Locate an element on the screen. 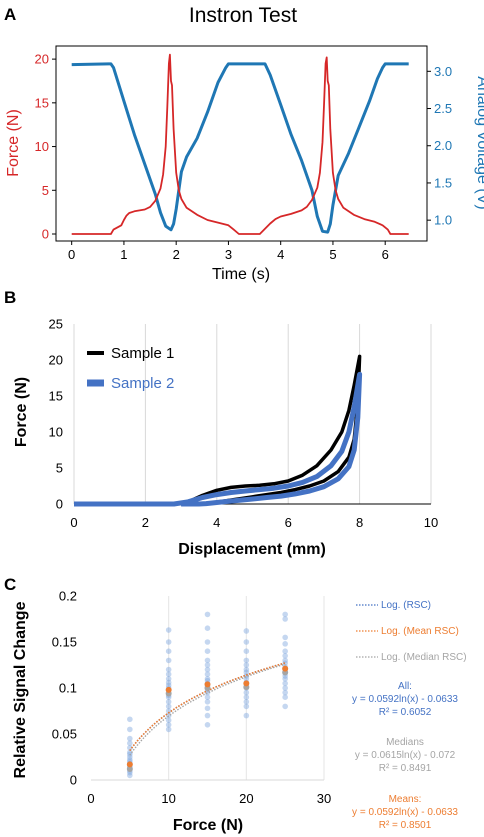 Image resolution: width=484 pixels, height=837 pixels. legend-label-log-rsc: Log. (RSC) is located at coordinates (406, 605).